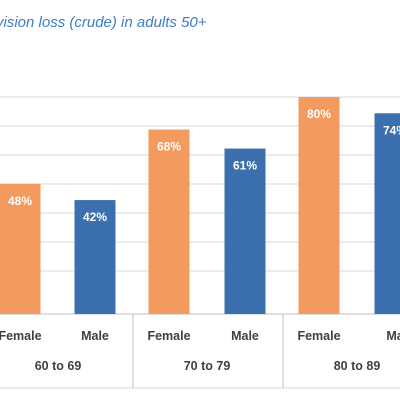 This screenshot has width=400, height=400. What do you see at coordinates (207, 366) in the screenshot?
I see `group-label: 70 to 79` at bounding box center [207, 366].